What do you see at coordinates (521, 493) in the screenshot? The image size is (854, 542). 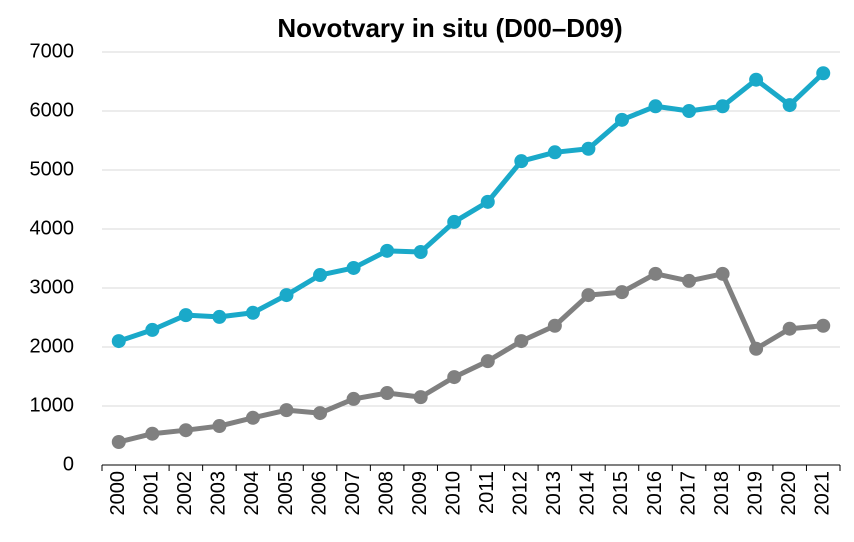 I see `x-tick-label: 2012` at bounding box center [521, 493].